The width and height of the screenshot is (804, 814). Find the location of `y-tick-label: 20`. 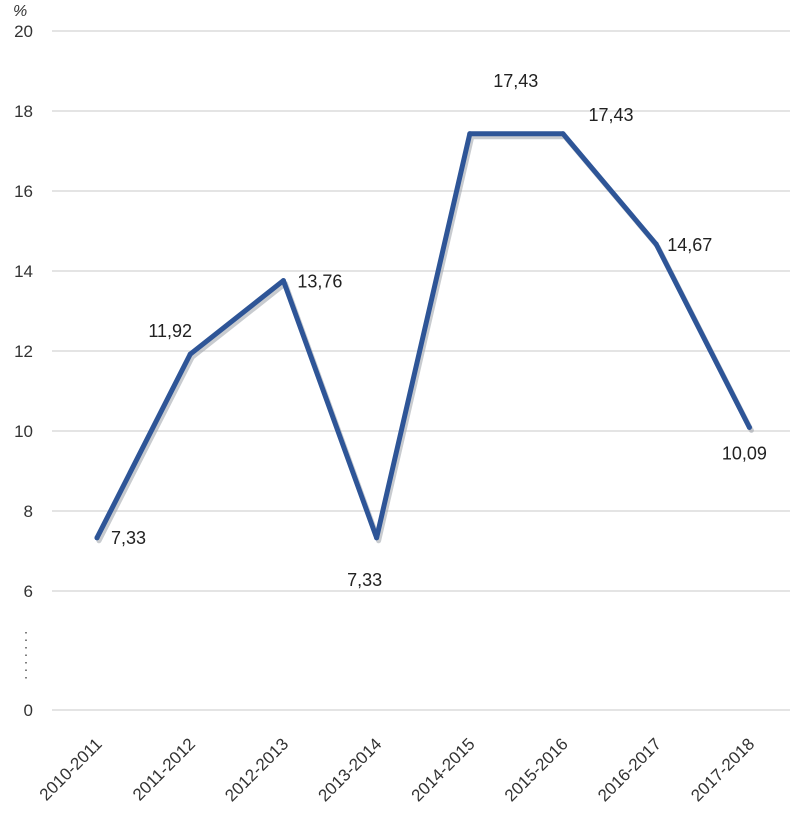

y-tick-label: 20 is located at coordinates (23, 31).